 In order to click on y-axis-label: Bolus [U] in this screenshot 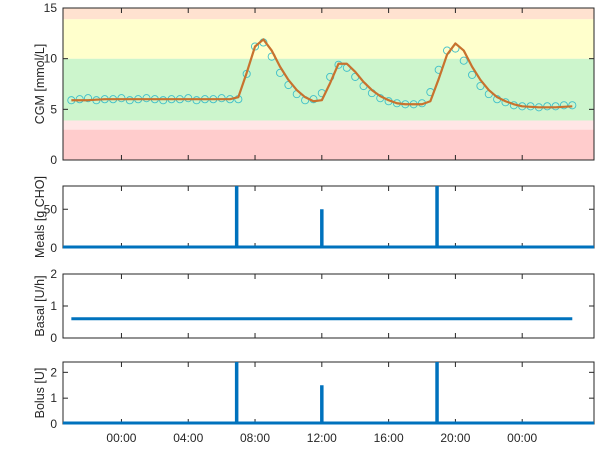, I will do `click(40, 393)`.